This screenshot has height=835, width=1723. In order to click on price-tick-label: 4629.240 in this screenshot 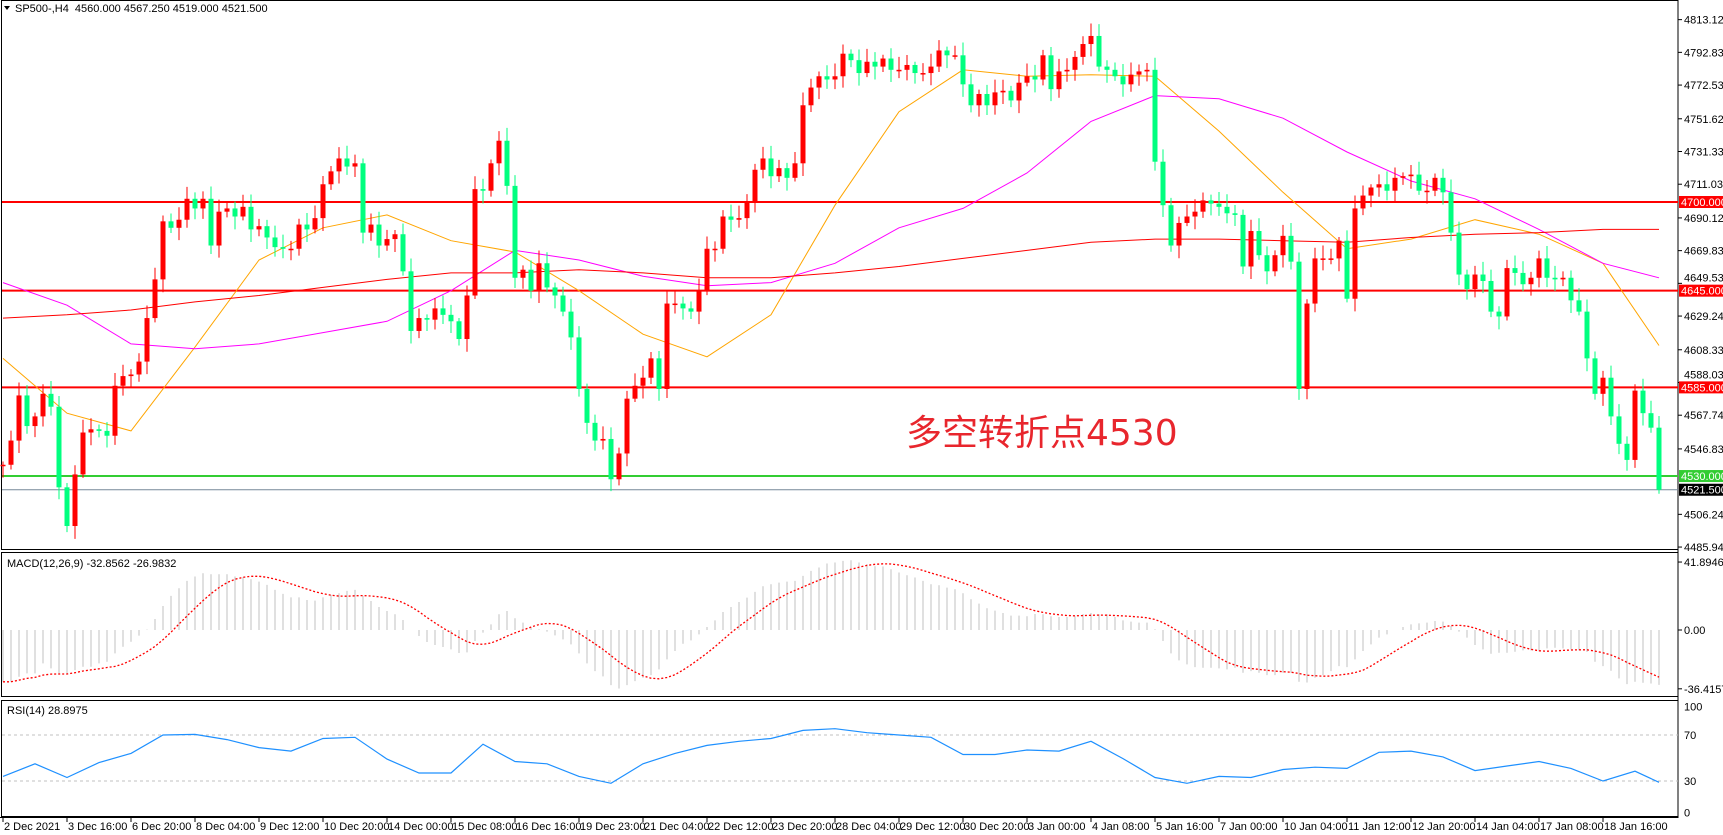, I will do `click(1703, 317)`.